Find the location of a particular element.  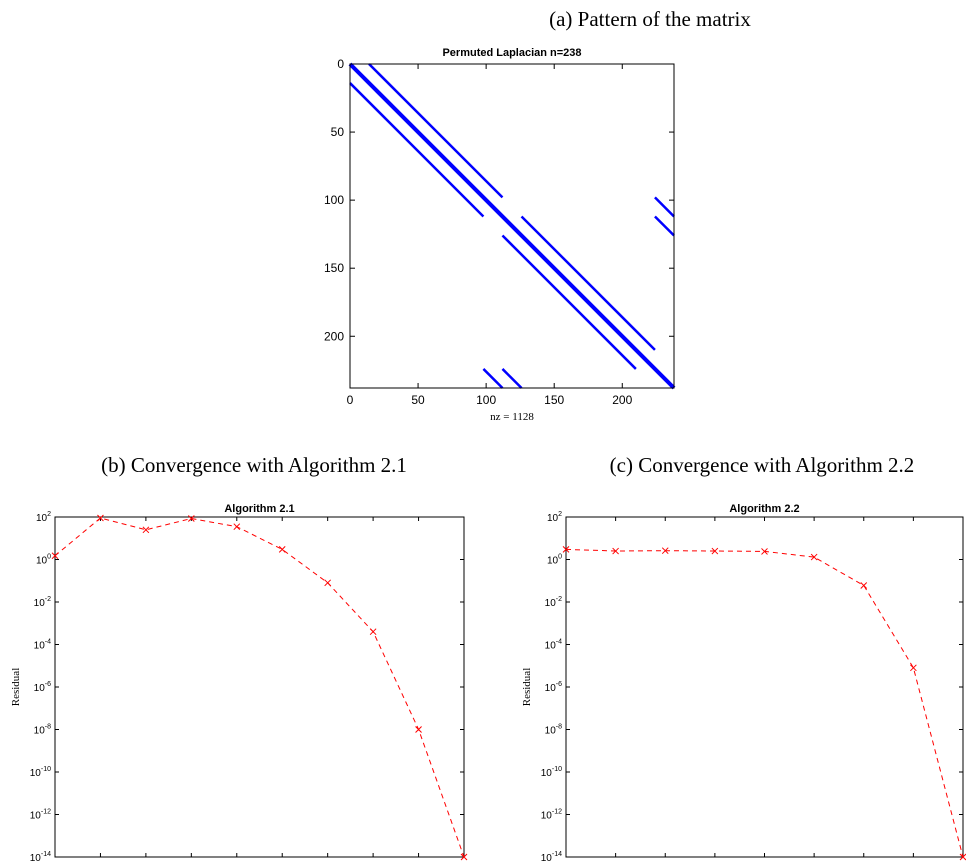

x-tick-label: 150 is located at coordinates (554, 400).